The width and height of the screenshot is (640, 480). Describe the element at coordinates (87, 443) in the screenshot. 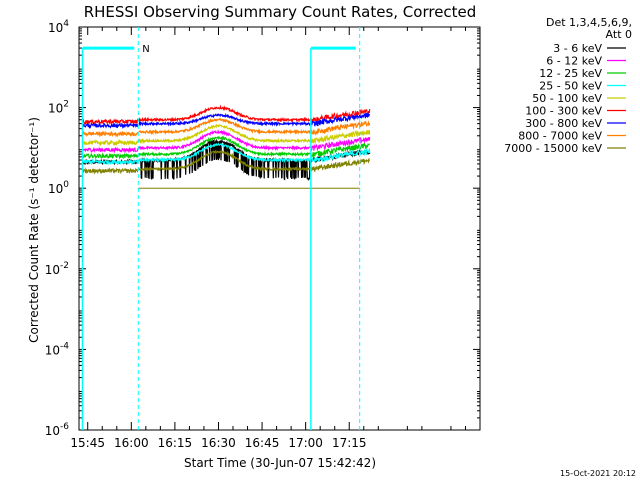

I see `x-tick-label: 15:45` at that location.